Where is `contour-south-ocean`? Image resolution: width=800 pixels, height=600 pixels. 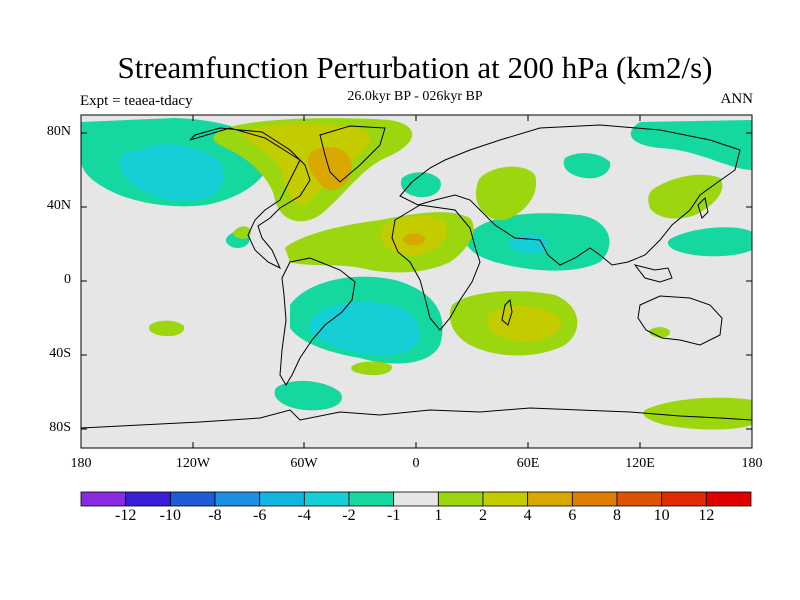 contour-south-ocean is located at coordinates (308, 395).